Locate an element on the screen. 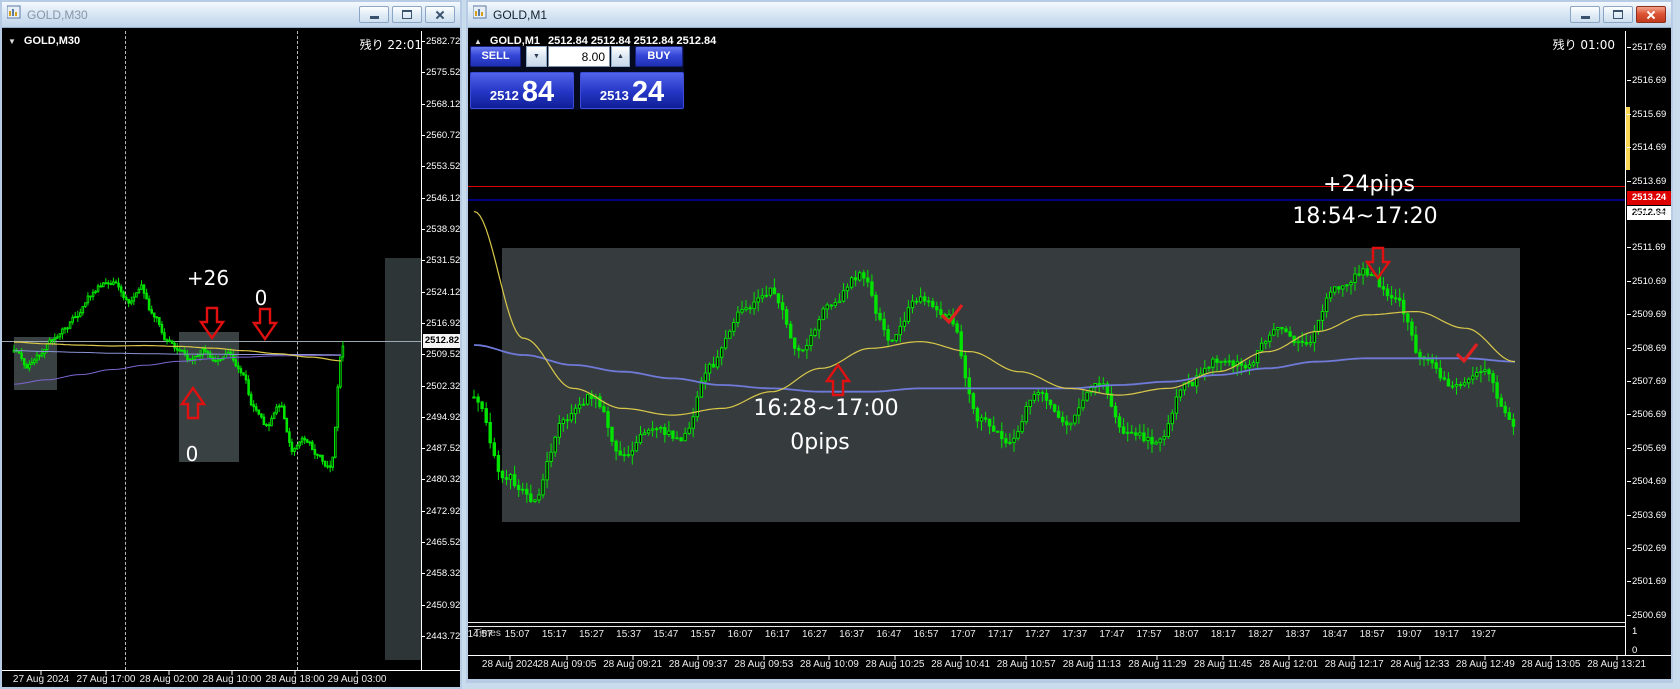 The height and width of the screenshot is (689, 1680). ohlc-values: 2512.84 2512.84 2512.84 2512.84 is located at coordinates (632, 41).